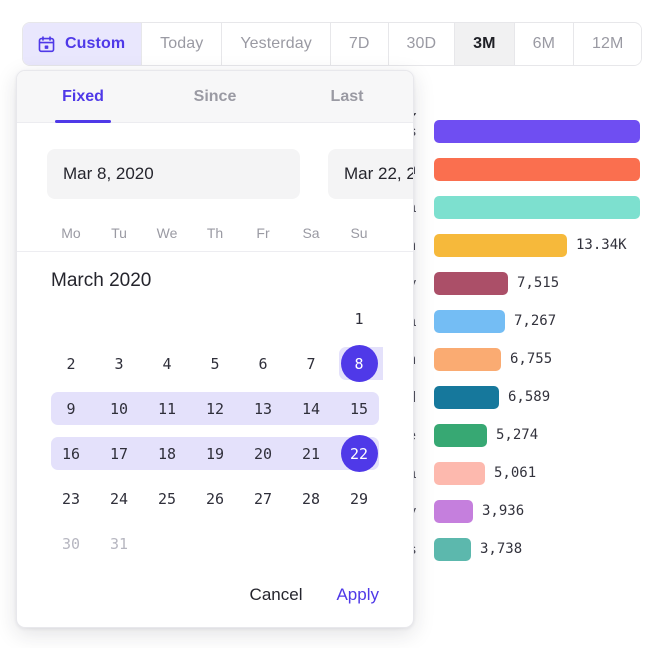 The height and width of the screenshot is (648, 658). I want to click on chart-bar-value: 3,738, so click(501, 549).